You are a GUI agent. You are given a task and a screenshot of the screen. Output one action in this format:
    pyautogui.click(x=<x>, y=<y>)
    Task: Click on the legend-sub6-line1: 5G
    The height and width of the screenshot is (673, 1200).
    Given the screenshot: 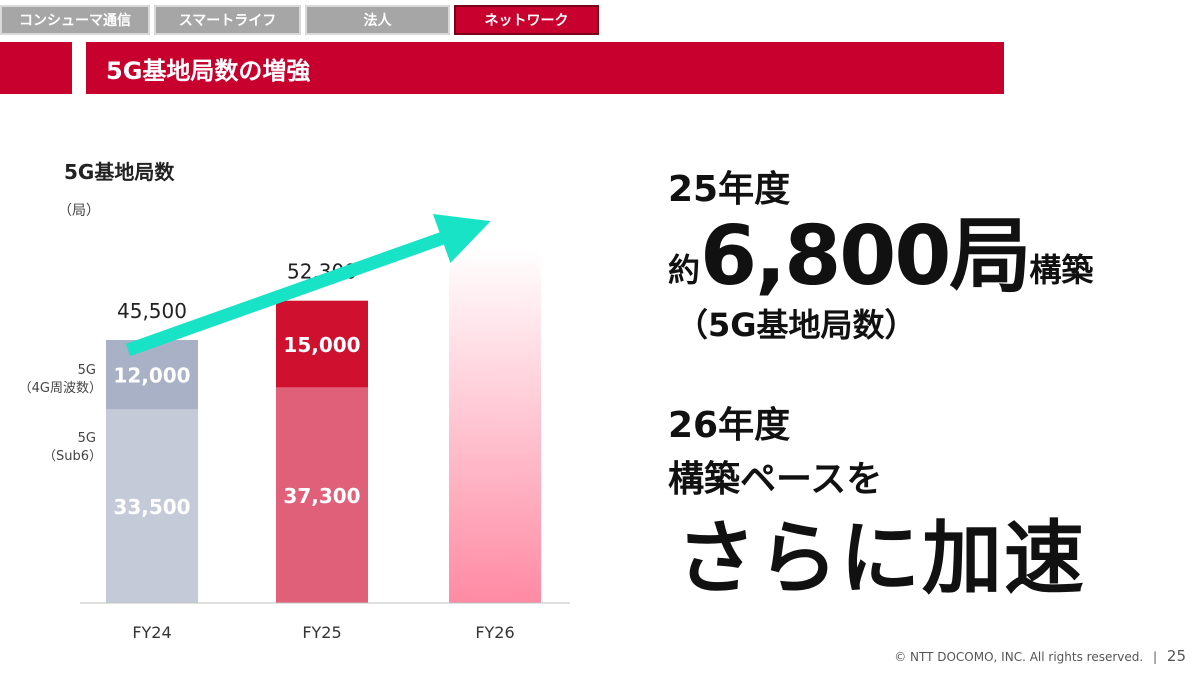 What is the action you would take?
    pyautogui.click(x=87, y=438)
    